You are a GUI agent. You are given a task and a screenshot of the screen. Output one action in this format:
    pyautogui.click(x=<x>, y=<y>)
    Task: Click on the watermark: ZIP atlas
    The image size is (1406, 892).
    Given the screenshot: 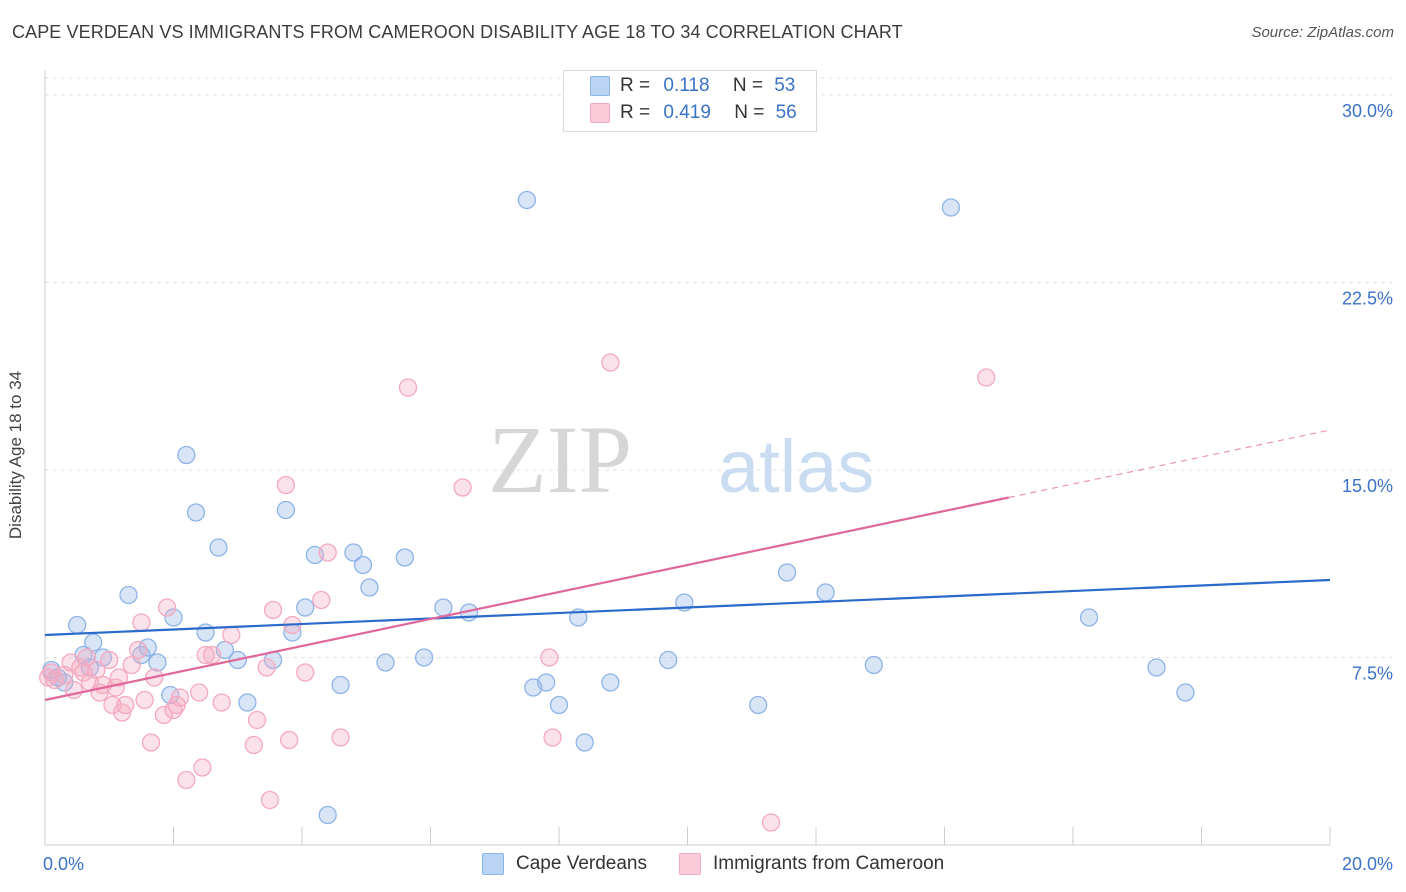 What is the action you would take?
    pyautogui.click(x=681, y=459)
    